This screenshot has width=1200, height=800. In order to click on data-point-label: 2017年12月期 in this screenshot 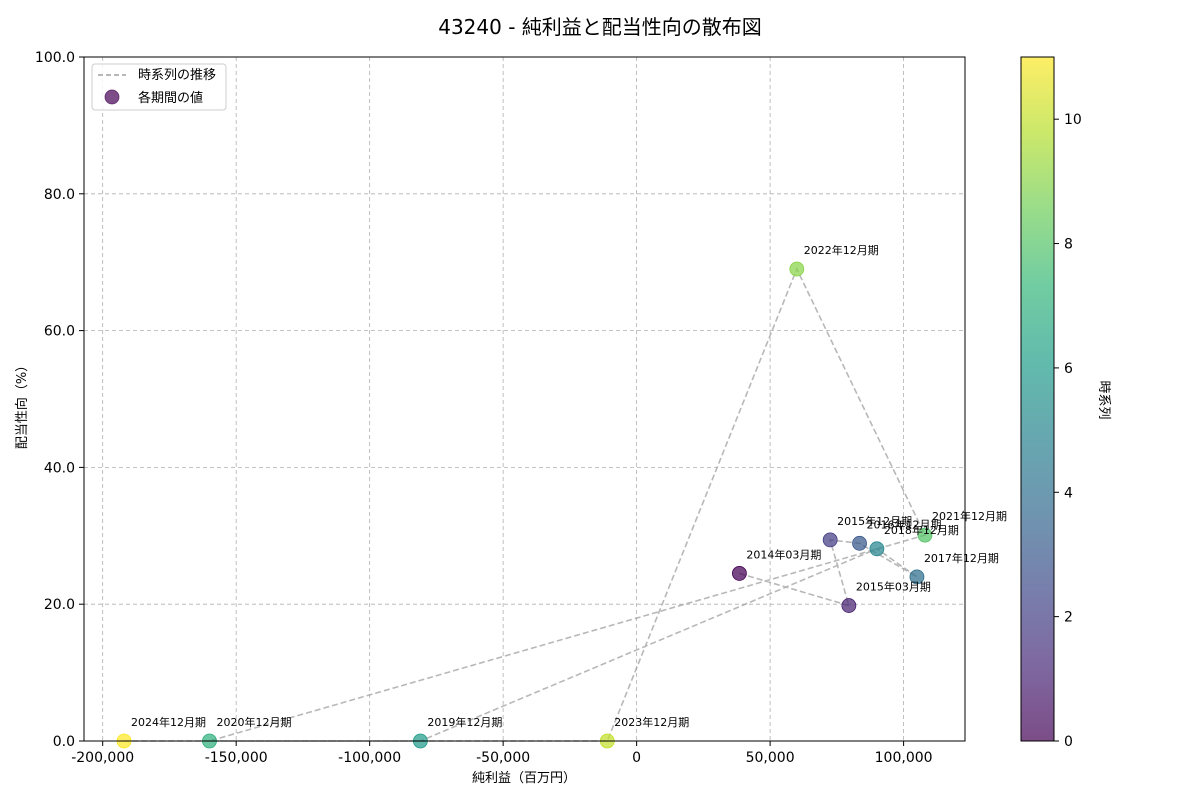, I will do `click(961, 558)`.